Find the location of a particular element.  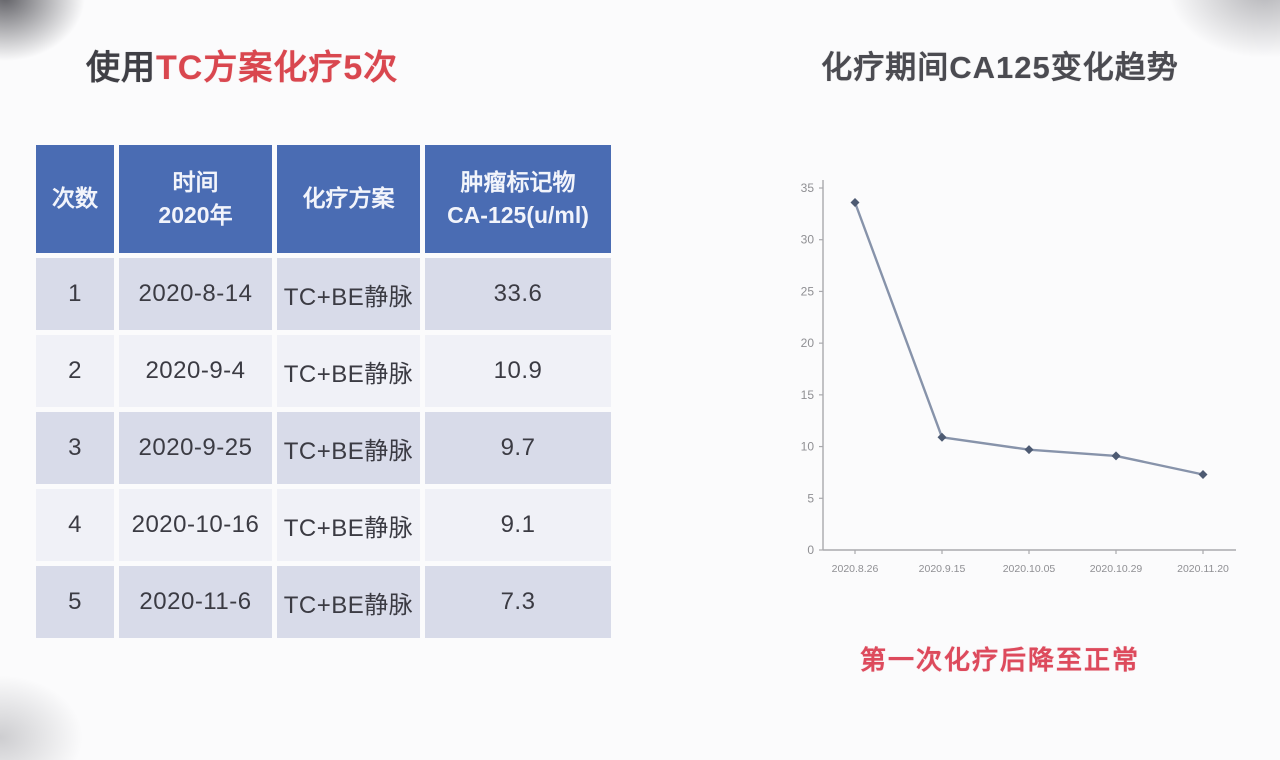

table-cell: 5 is located at coordinates (75, 602).